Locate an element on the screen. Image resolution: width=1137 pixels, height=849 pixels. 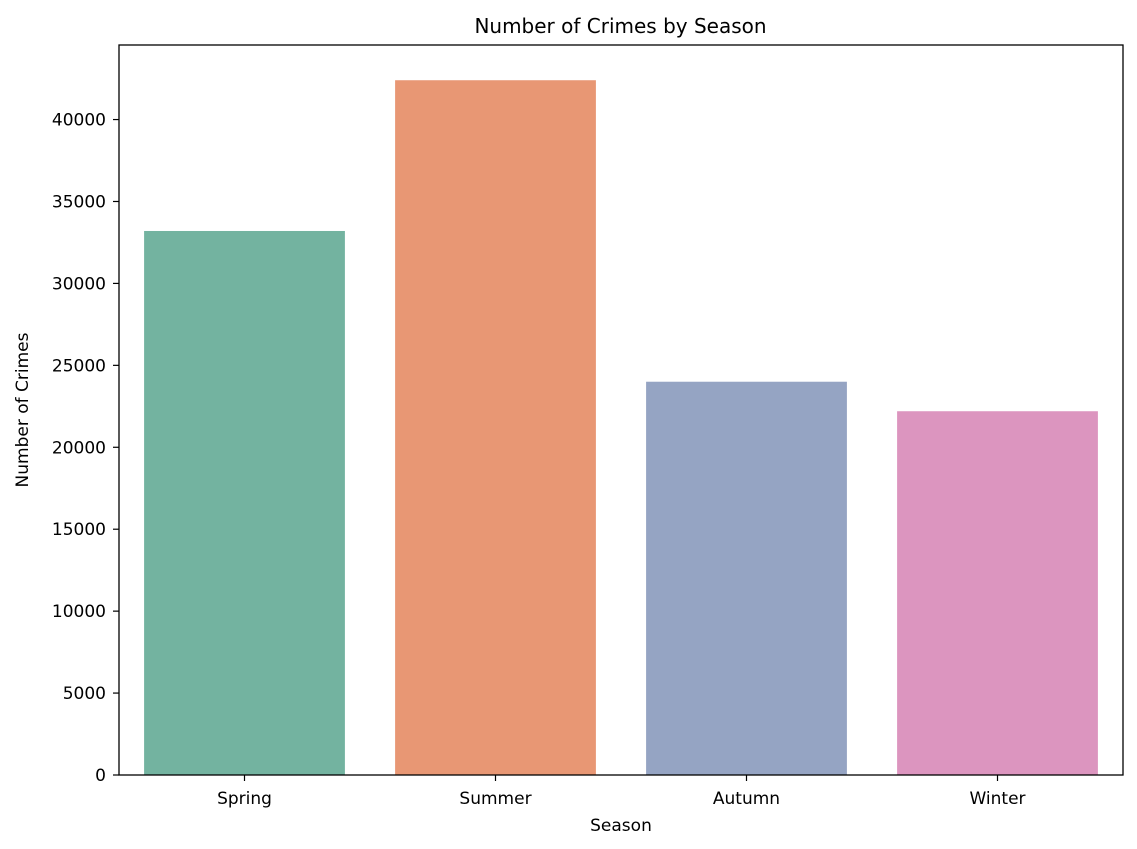
y-tick-label: 5000 is located at coordinates (84, 694).